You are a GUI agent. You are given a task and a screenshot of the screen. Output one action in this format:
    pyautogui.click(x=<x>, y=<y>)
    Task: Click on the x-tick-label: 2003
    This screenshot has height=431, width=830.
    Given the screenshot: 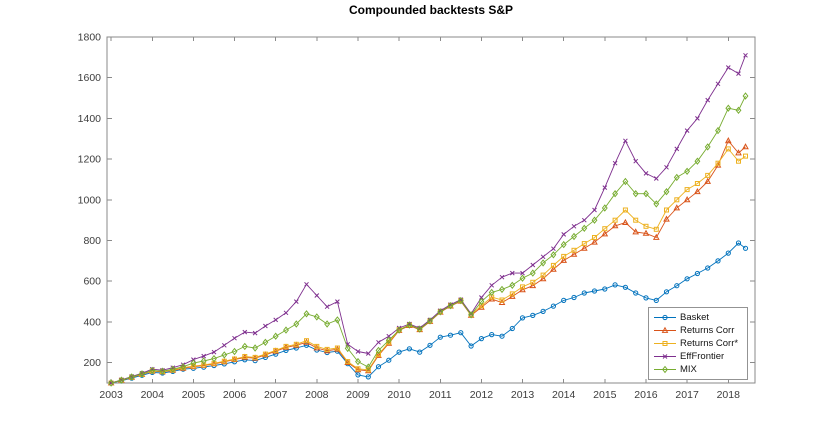 What is the action you would take?
    pyautogui.click(x=111, y=395)
    